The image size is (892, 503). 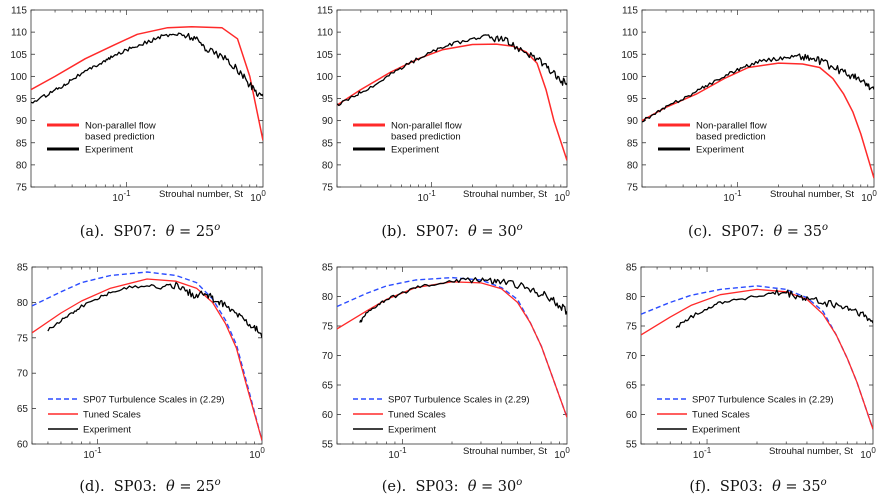 What do you see at coordinates (757, 486) in the screenshot?
I see `panel-caption: (f). SP03: θ = 35o` at bounding box center [757, 486].